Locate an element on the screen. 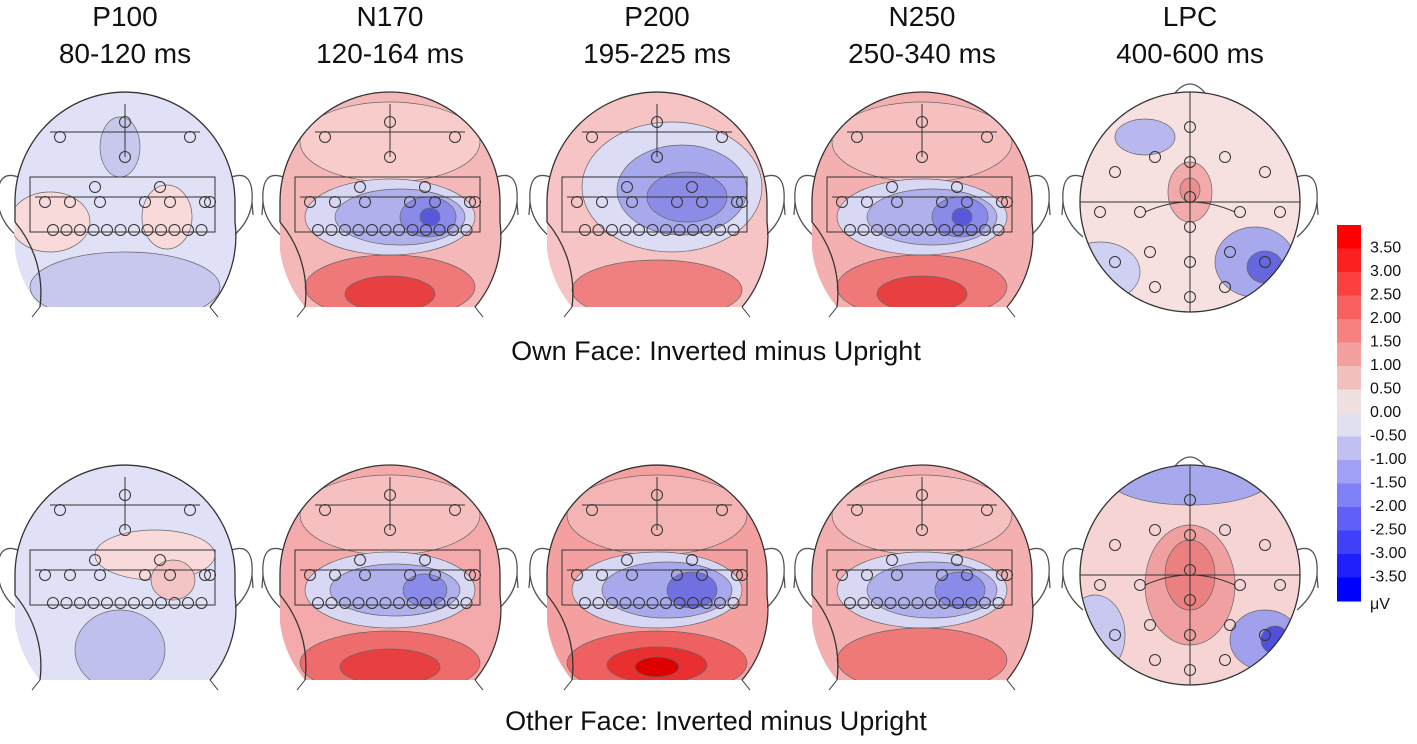 The image size is (1417, 744). colorbar-label: -2.50 is located at coordinates (1388, 530).